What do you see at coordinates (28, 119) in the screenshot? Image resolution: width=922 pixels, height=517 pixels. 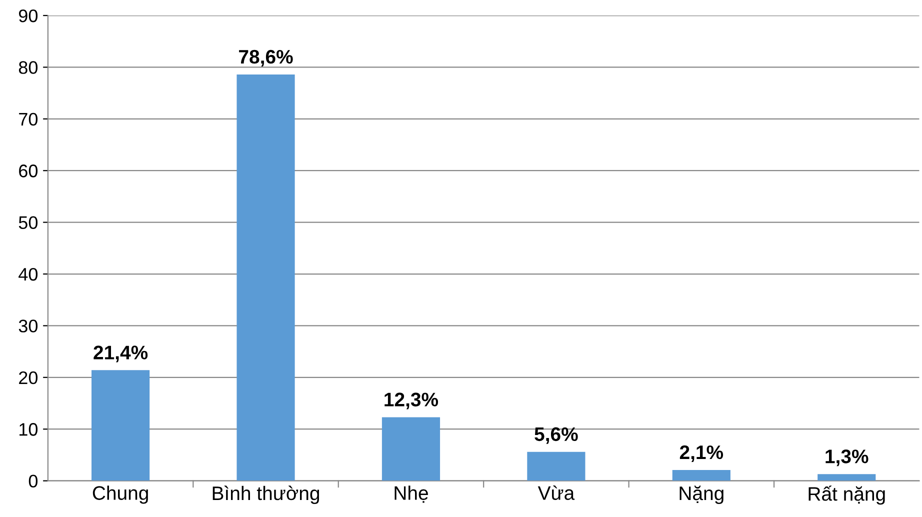 I see `y-tick-label: 70` at bounding box center [28, 119].